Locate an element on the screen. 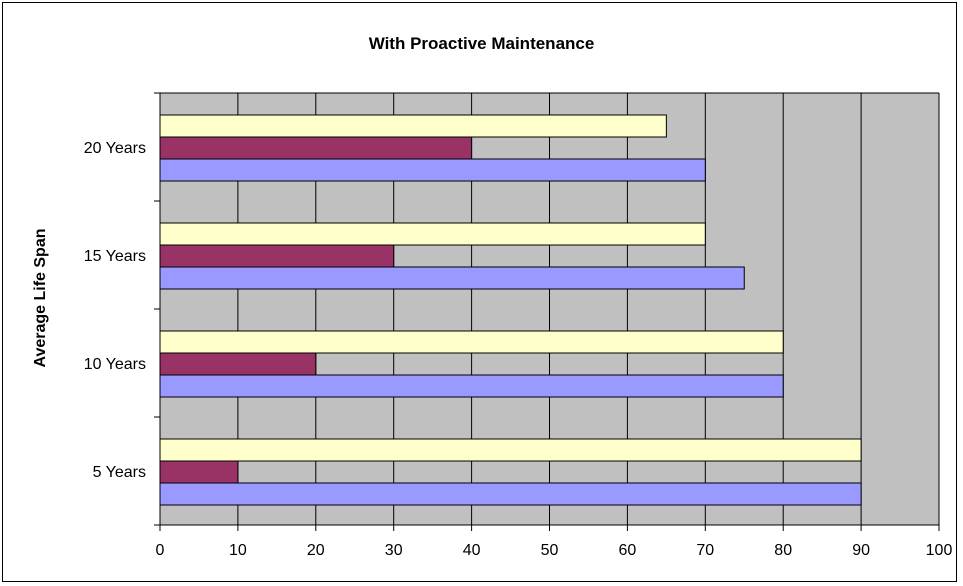 The width and height of the screenshot is (963, 586). x-tick-label: 20 is located at coordinates (316, 550).